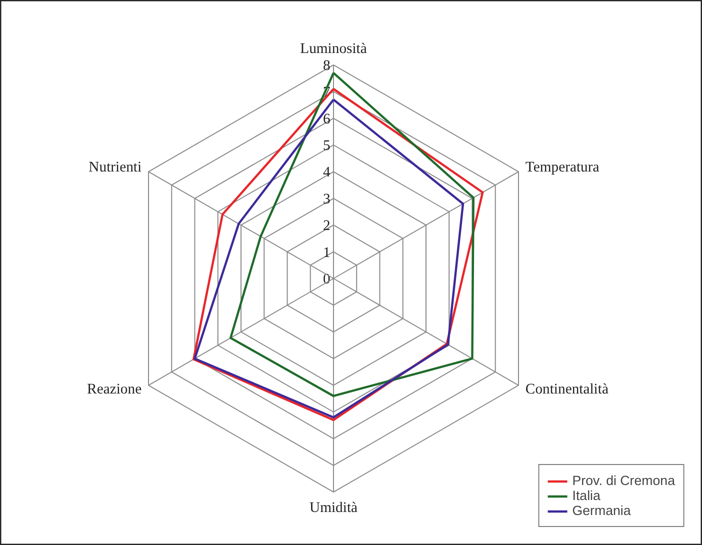 Image resolution: width=702 pixels, height=545 pixels. I want to click on spoke-label: Umidità, so click(333, 508).